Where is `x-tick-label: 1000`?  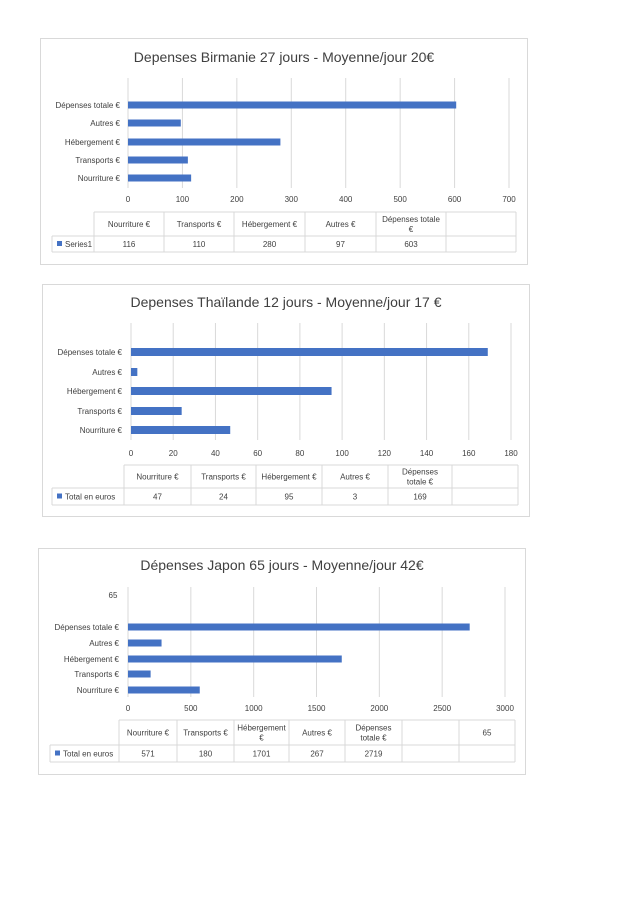
x-tick-label: 1000 is located at coordinates (254, 708).